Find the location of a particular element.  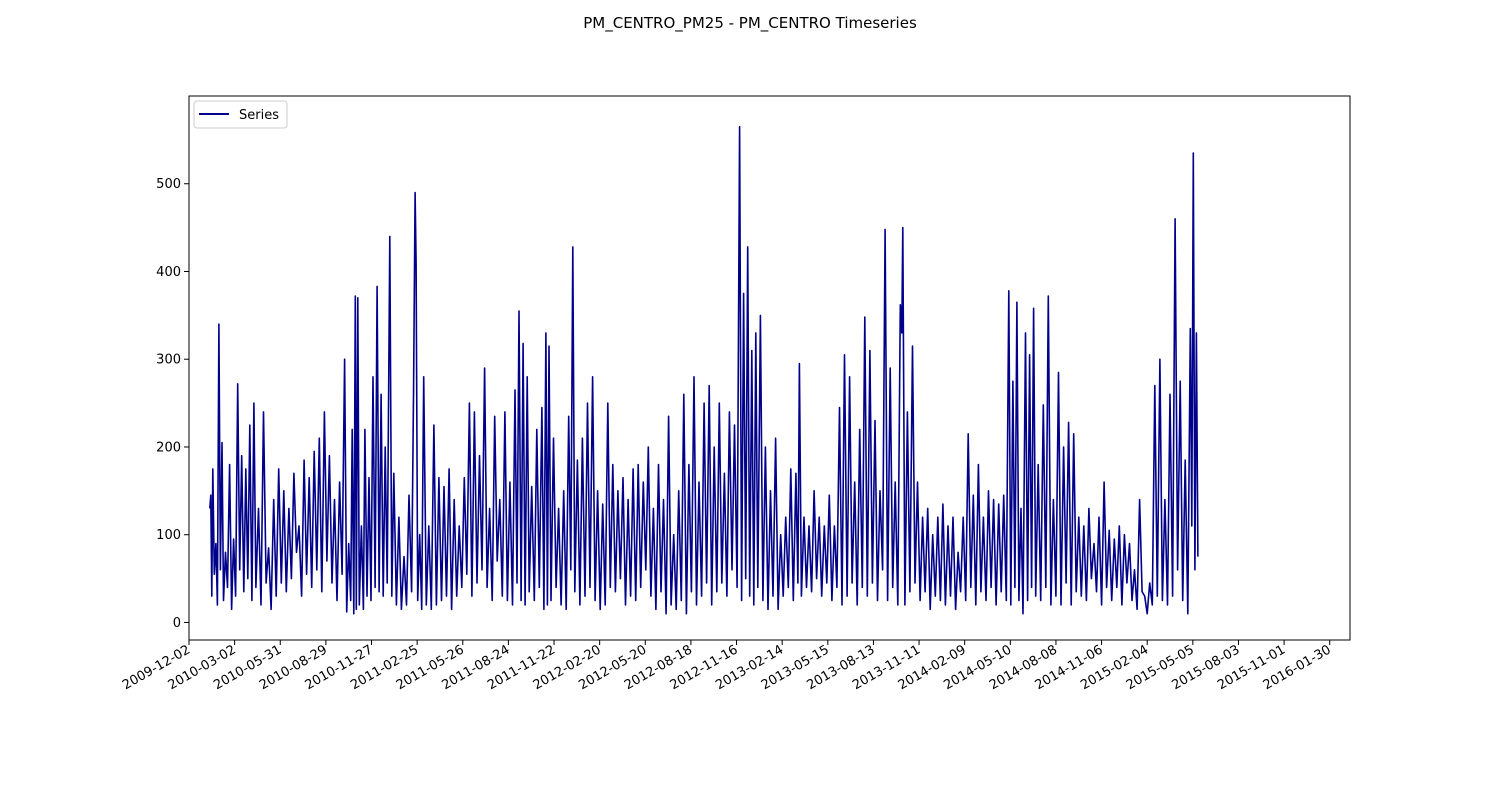

legend-box is located at coordinates (240, 114).